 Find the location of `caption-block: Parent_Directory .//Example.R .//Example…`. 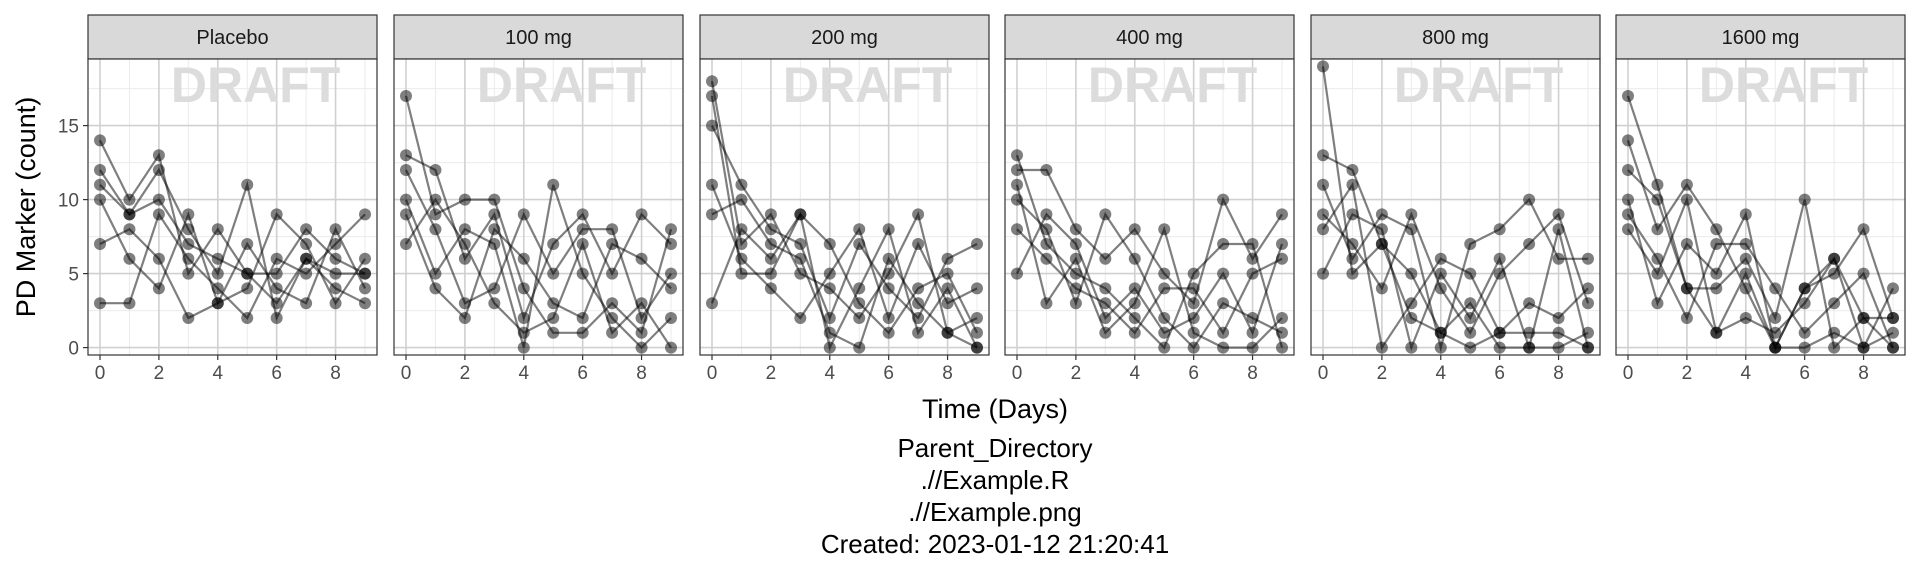

caption-block: Parent_Directory .//Example.R .//Example… is located at coordinates (995, 496).